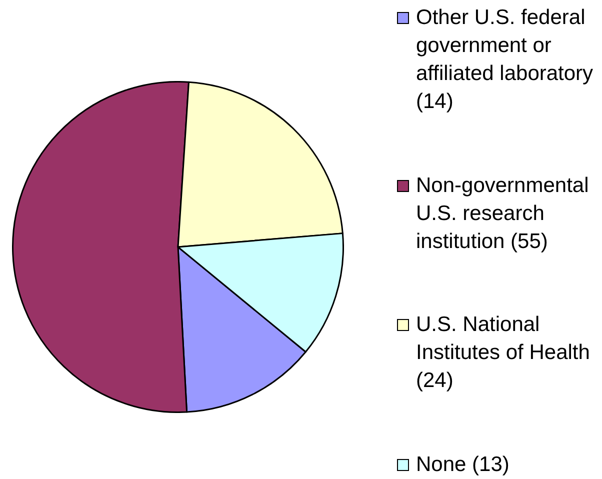  Describe the element at coordinates (463, 465) in the screenshot. I see `legend-label: None (13)` at that location.